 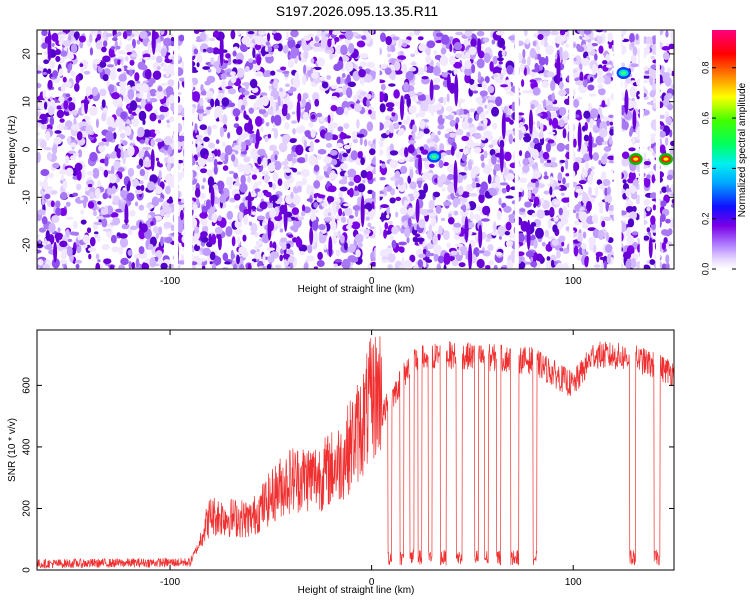 What do you see at coordinates (636, 159) in the screenshot?
I see `bright-spot-core` at bounding box center [636, 159].